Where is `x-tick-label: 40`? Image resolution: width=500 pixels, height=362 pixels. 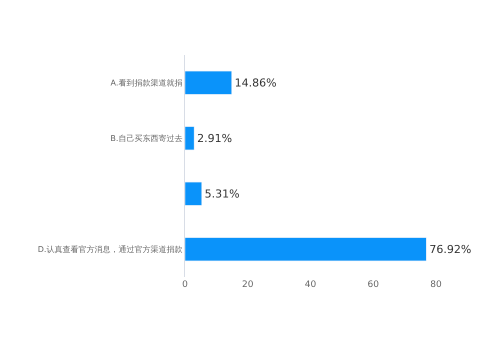 x-tick-label: 40 is located at coordinates (310, 285).